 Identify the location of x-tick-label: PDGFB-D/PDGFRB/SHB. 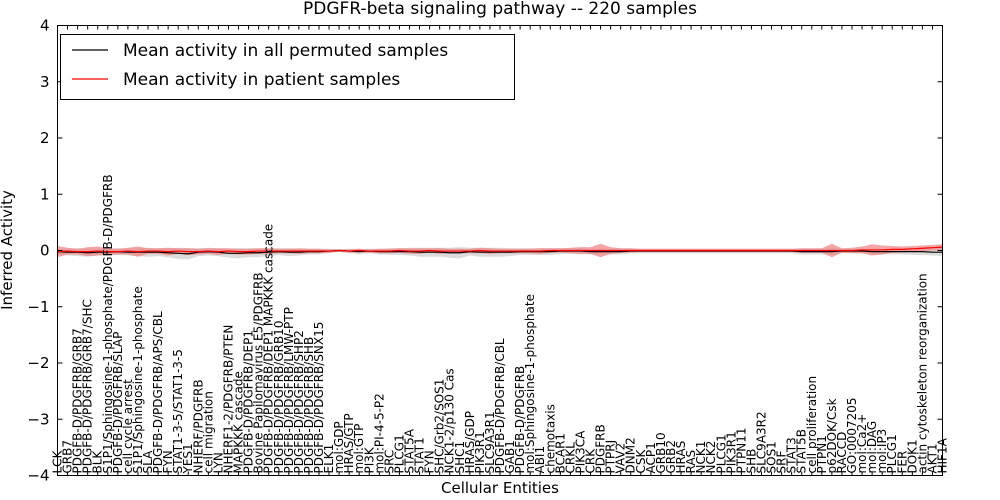
(309, 405).